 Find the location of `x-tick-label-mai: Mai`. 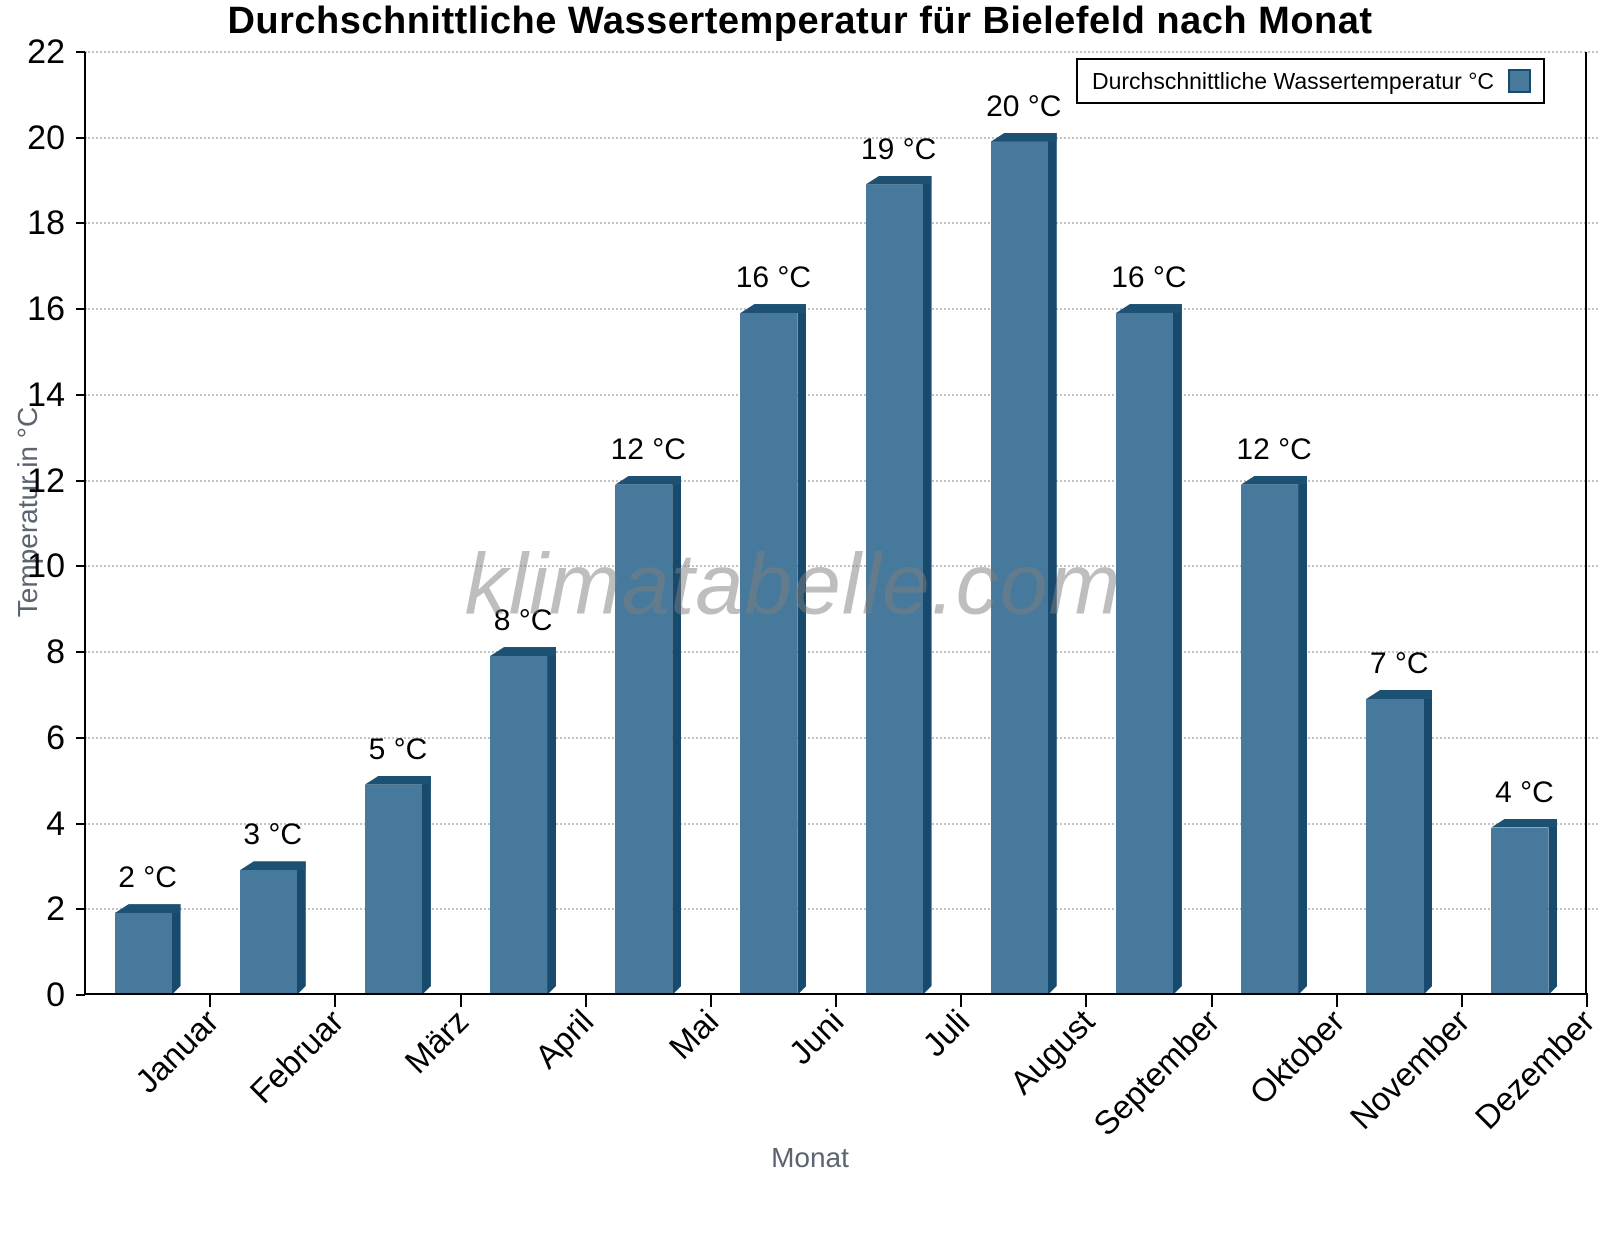

x-tick-label-mai: Mai is located at coordinates (693, 1034).